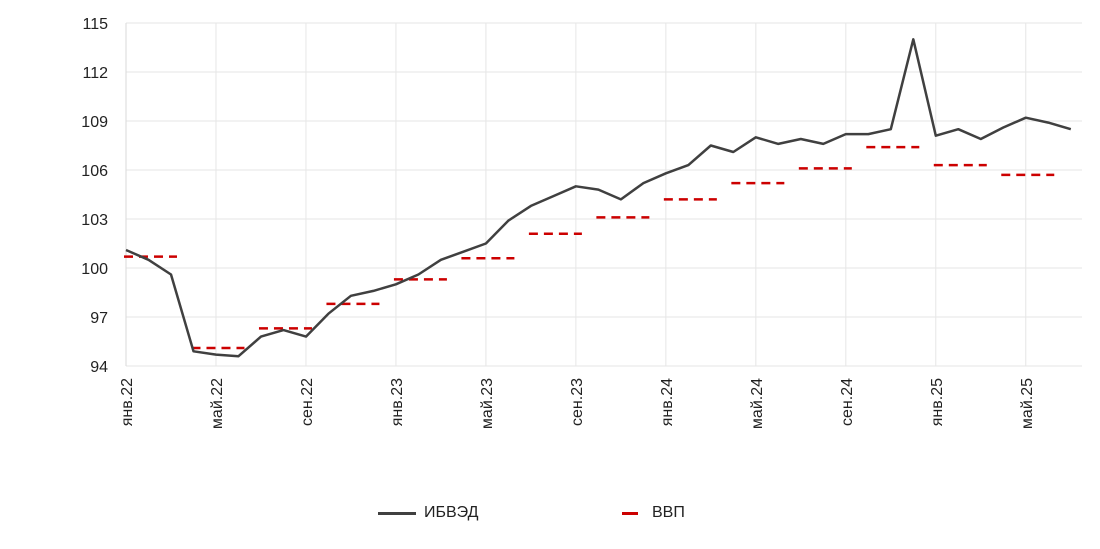 The height and width of the screenshot is (549, 1100). I want to click on x-tick-label: сен.23, so click(577, 402).